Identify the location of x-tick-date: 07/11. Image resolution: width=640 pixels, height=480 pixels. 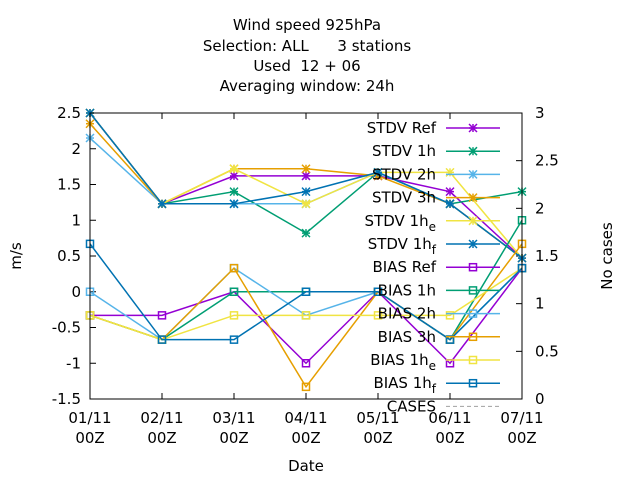
(521, 418).